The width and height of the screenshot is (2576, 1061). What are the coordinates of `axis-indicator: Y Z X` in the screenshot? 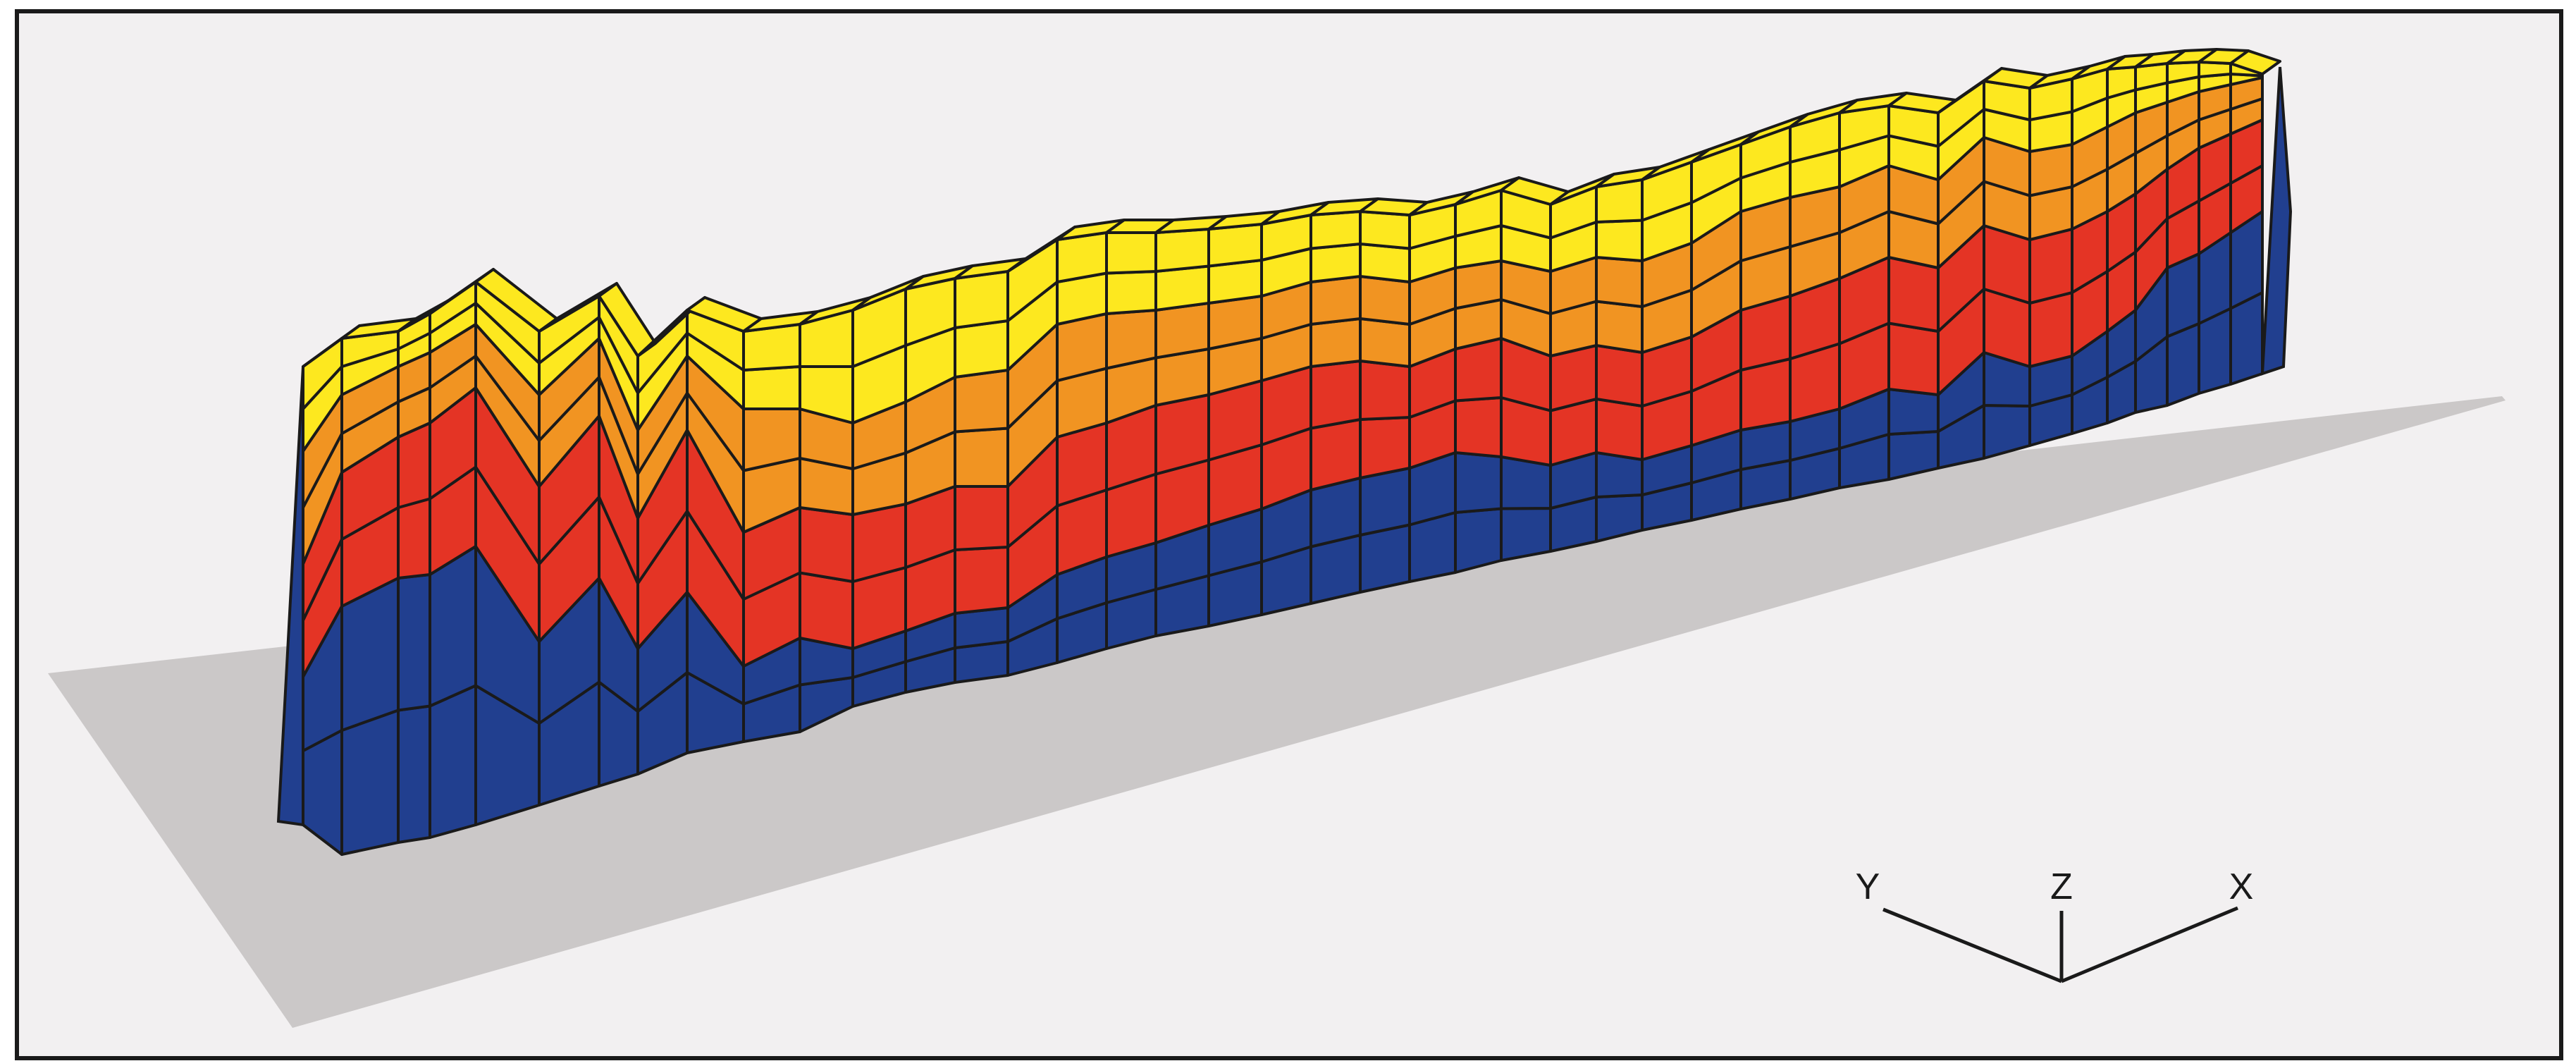 It's located at (2055, 925).